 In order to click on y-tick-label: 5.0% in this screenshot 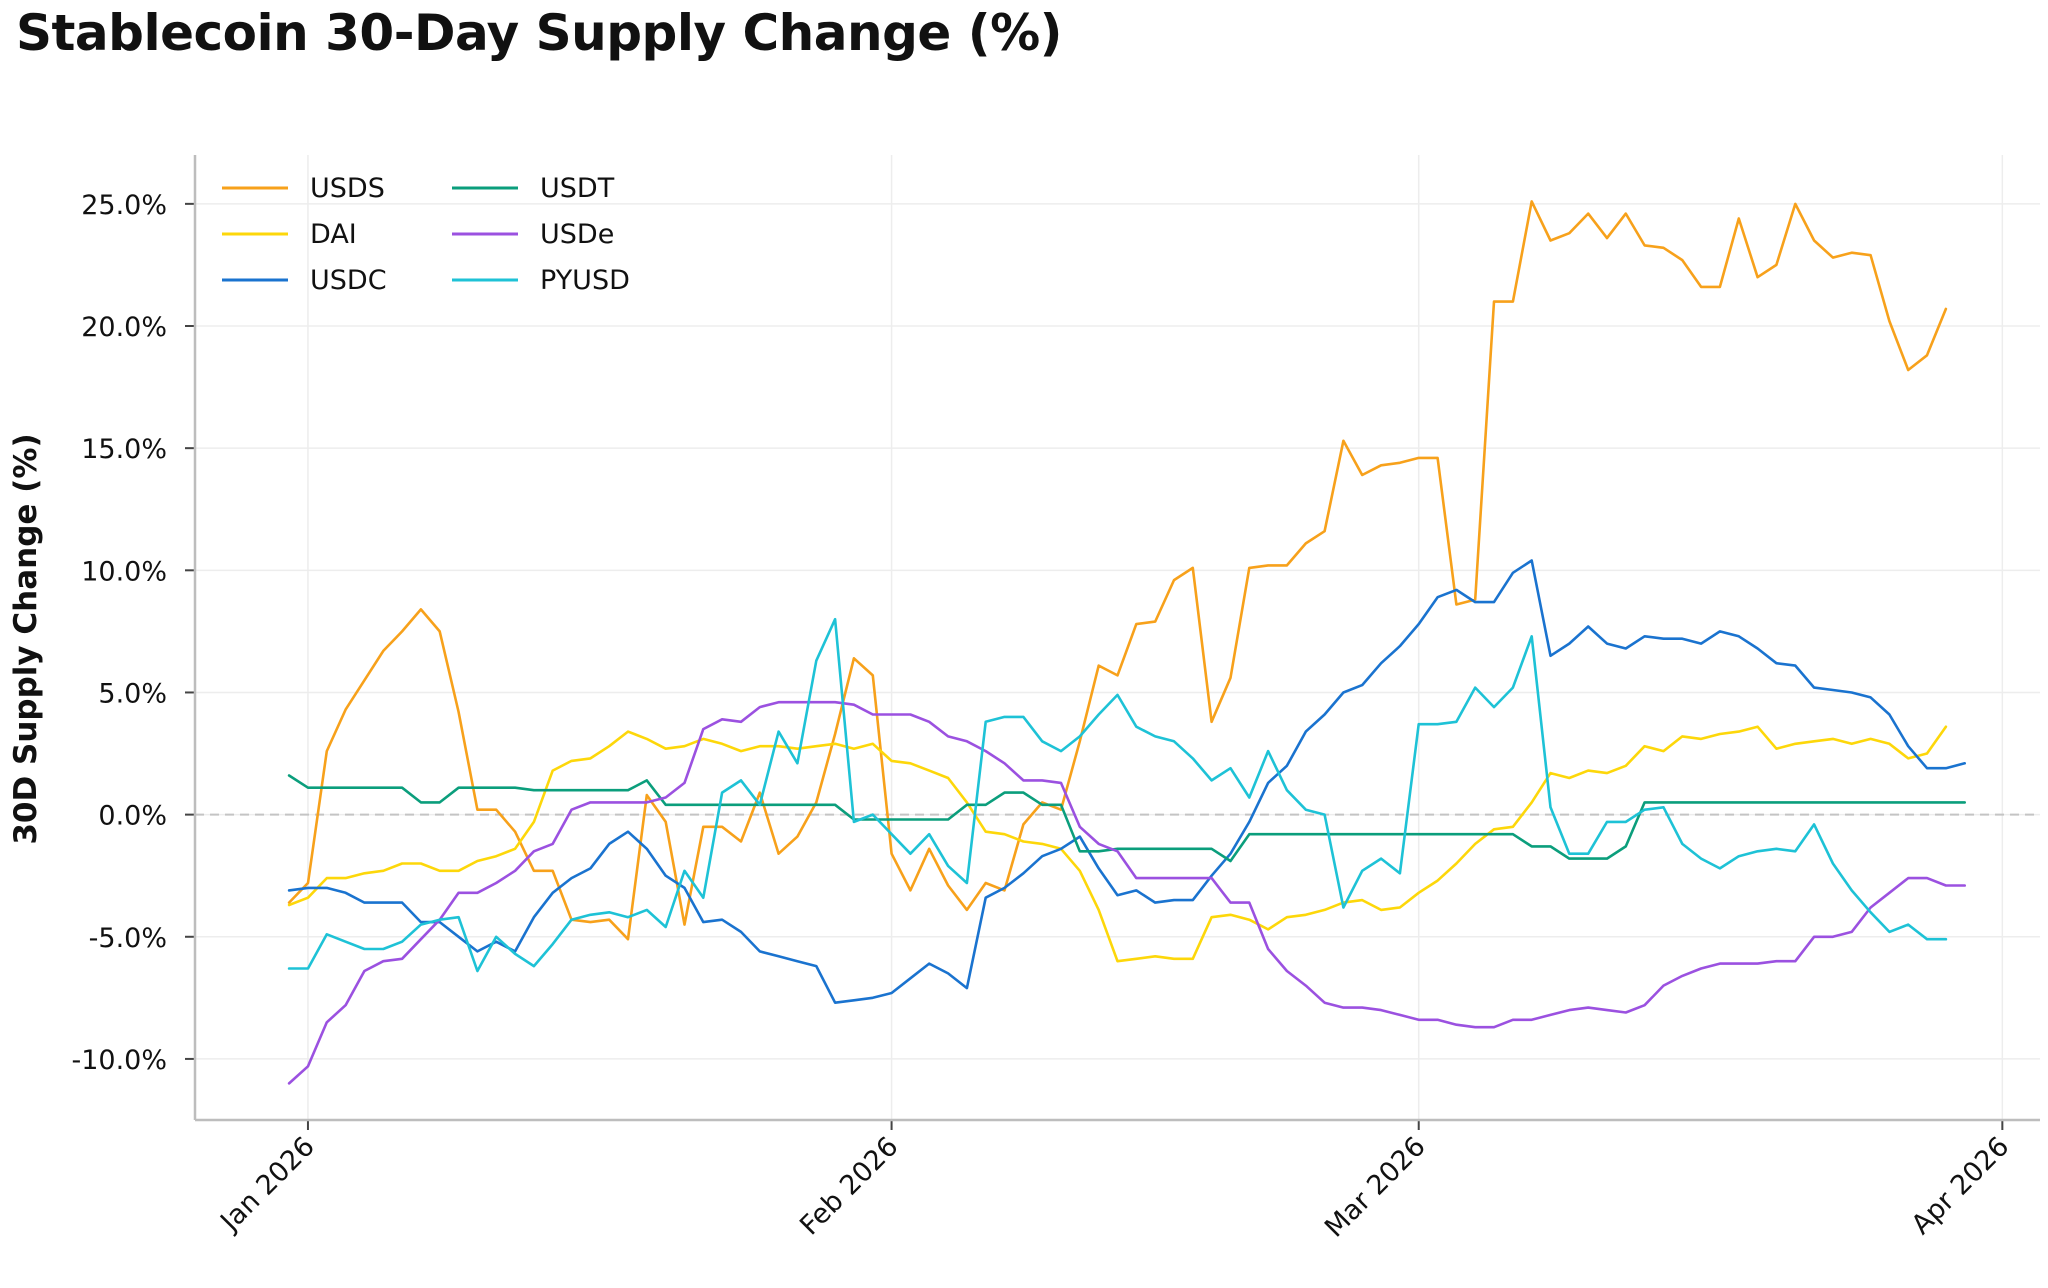, I will do `click(132, 693)`.